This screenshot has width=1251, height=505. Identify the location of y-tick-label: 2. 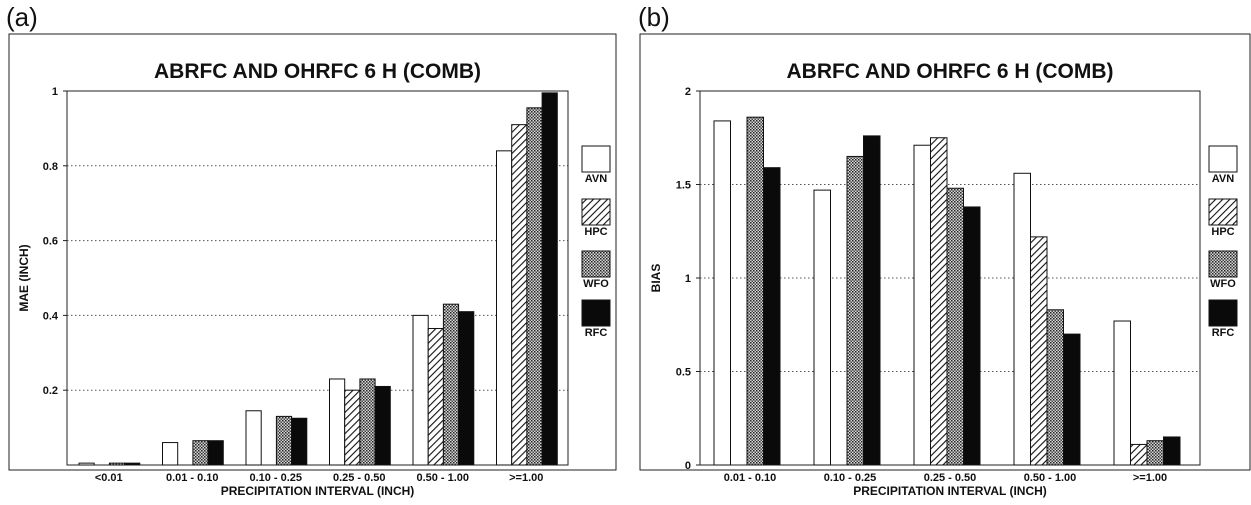
(688, 92).